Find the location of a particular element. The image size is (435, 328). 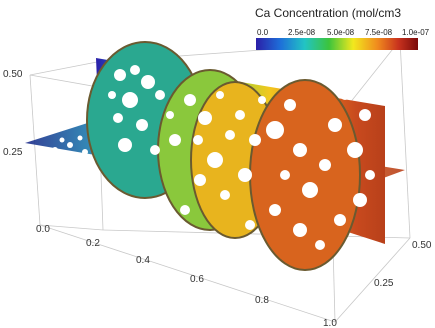

z-axis-ticks: 0.50 0.25 is located at coordinates (13, 113).